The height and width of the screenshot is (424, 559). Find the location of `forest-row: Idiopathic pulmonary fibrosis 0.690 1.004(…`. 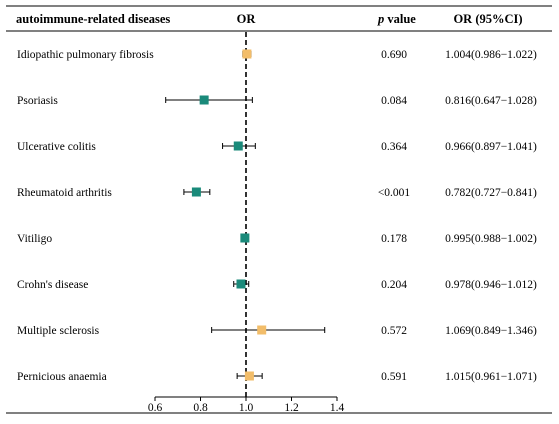

forest-row: Idiopathic pulmonary fibrosis 0.690 1.004(… is located at coordinates (277, 55).